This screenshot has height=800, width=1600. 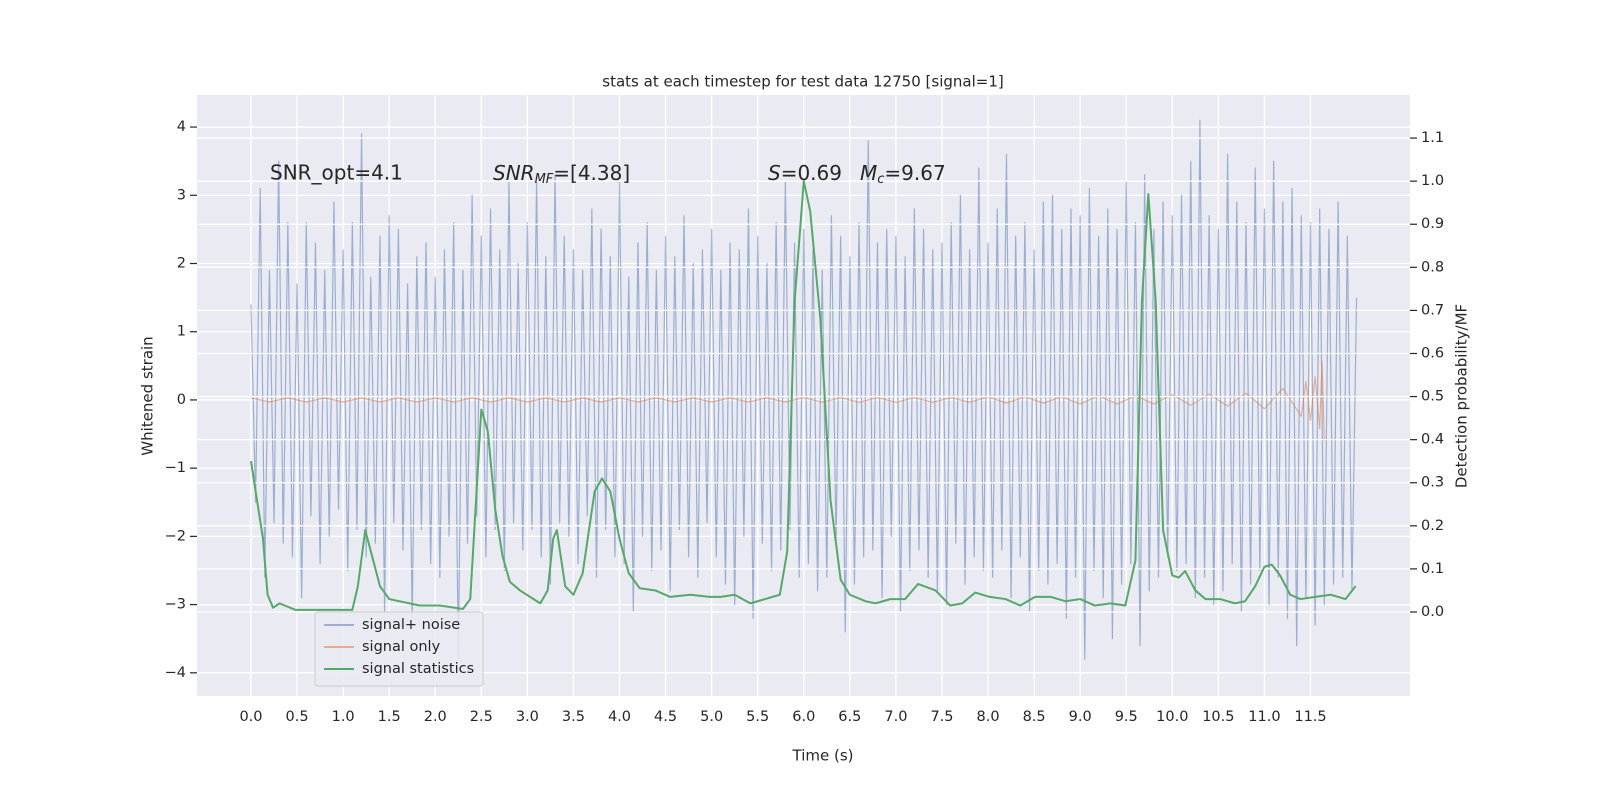 I want to click on x-tick-label: 6.0, so click(x=803, y=717).